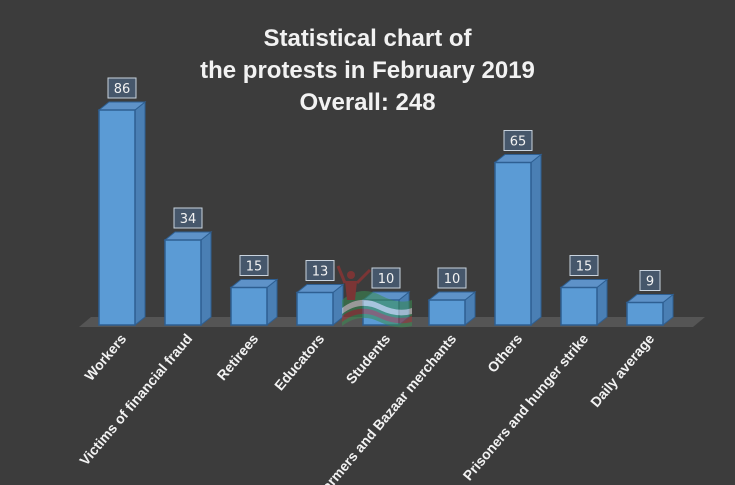 The width and height of the screenshot is (735, 485). I want to click on data-label: 86, so click(122, 88).